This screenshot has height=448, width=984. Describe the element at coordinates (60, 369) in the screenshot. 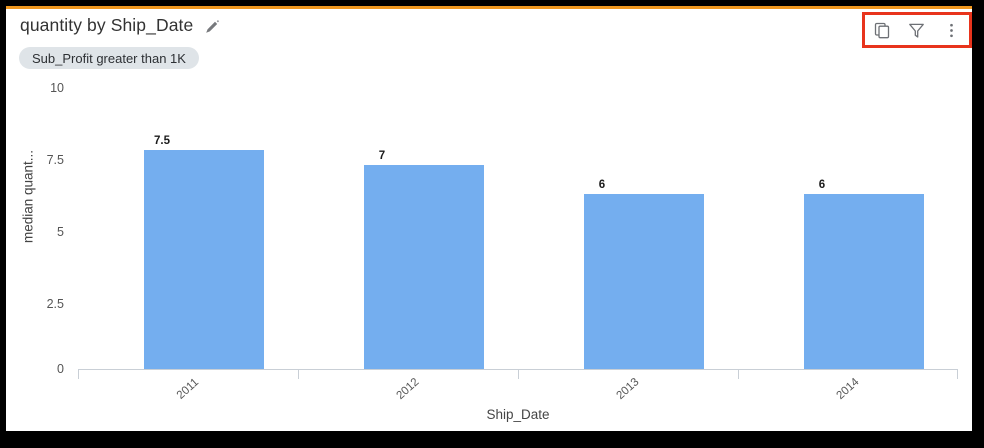

I see `y-tick-label: 0` at that location.